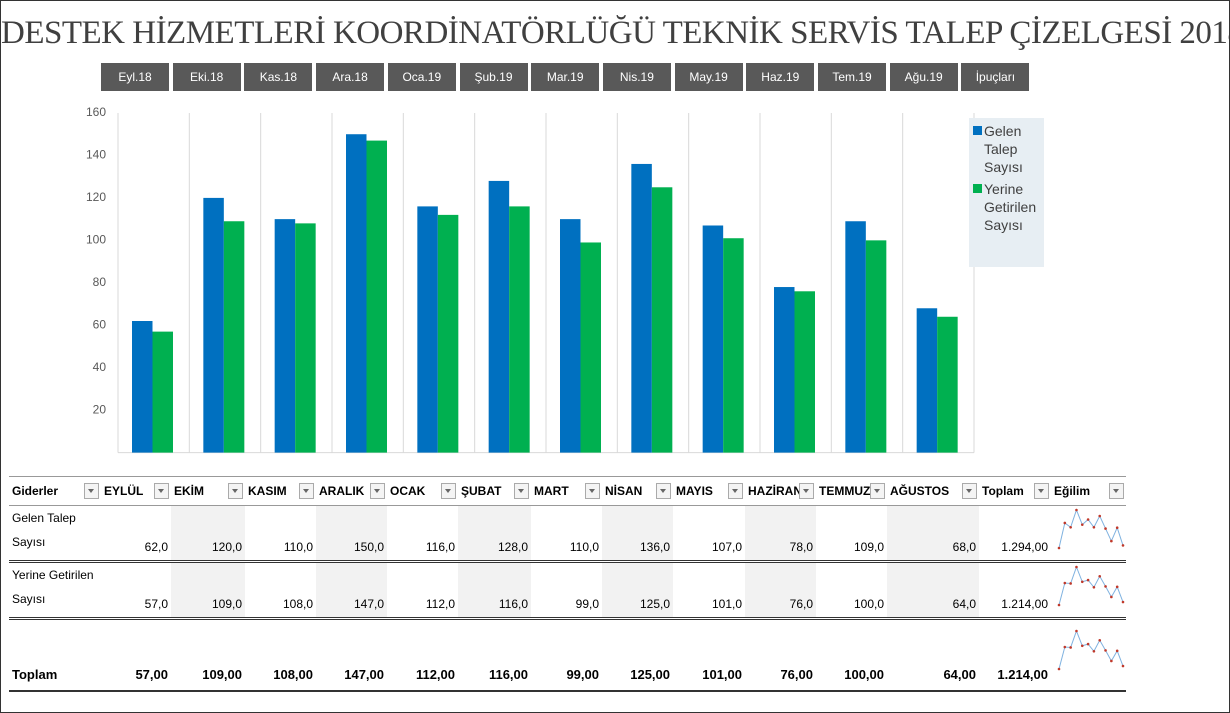 This screenshot has height=713, width=1230. I want to click on month-tab: Şub.19, so click(493, 77).